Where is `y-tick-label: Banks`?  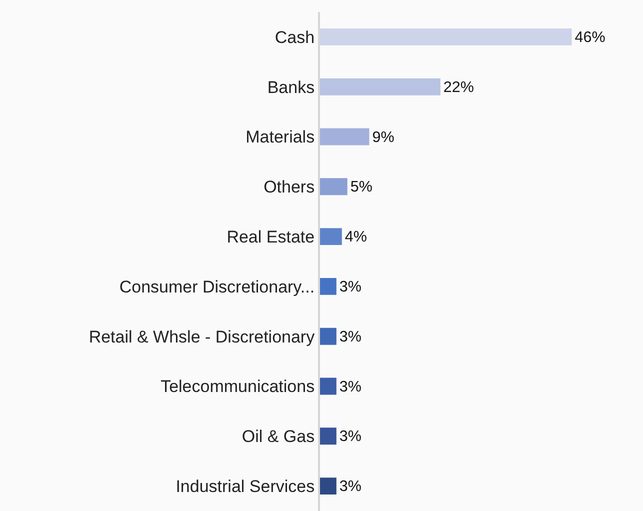 y-tick-label: Banks is located at coordinates (291, 87).